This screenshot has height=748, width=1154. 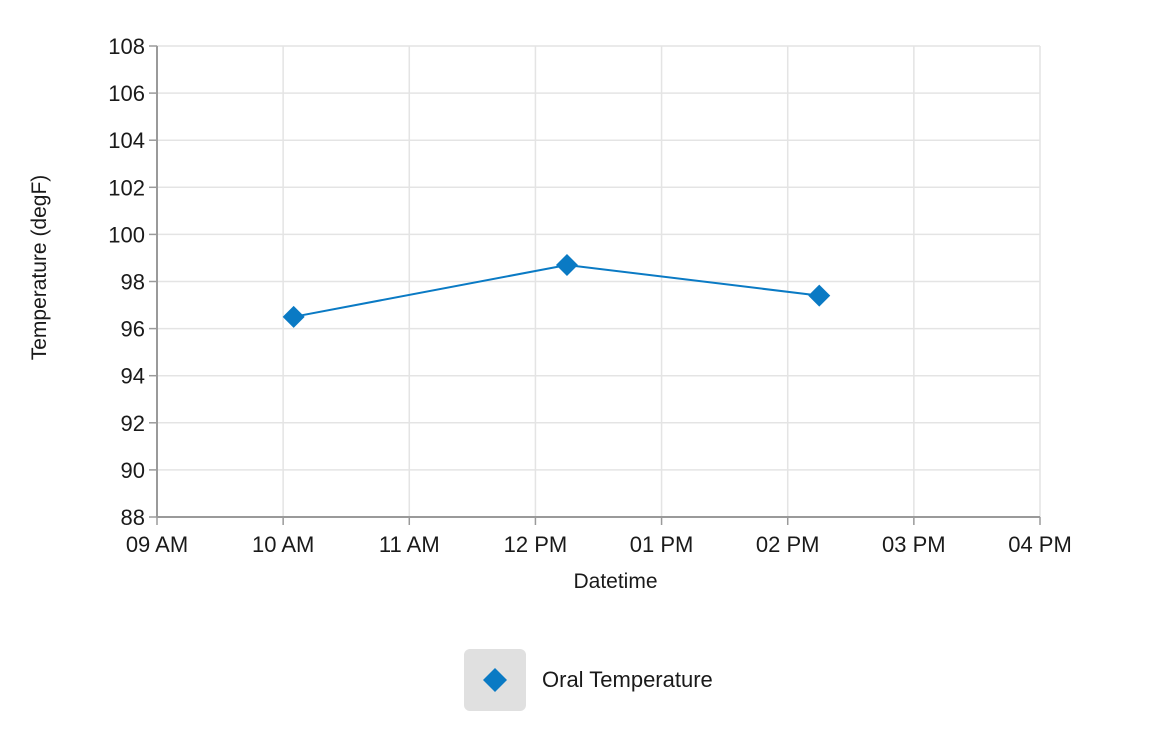 I want to click on x-axis-title: Datetime, so click(x=615, y=581).